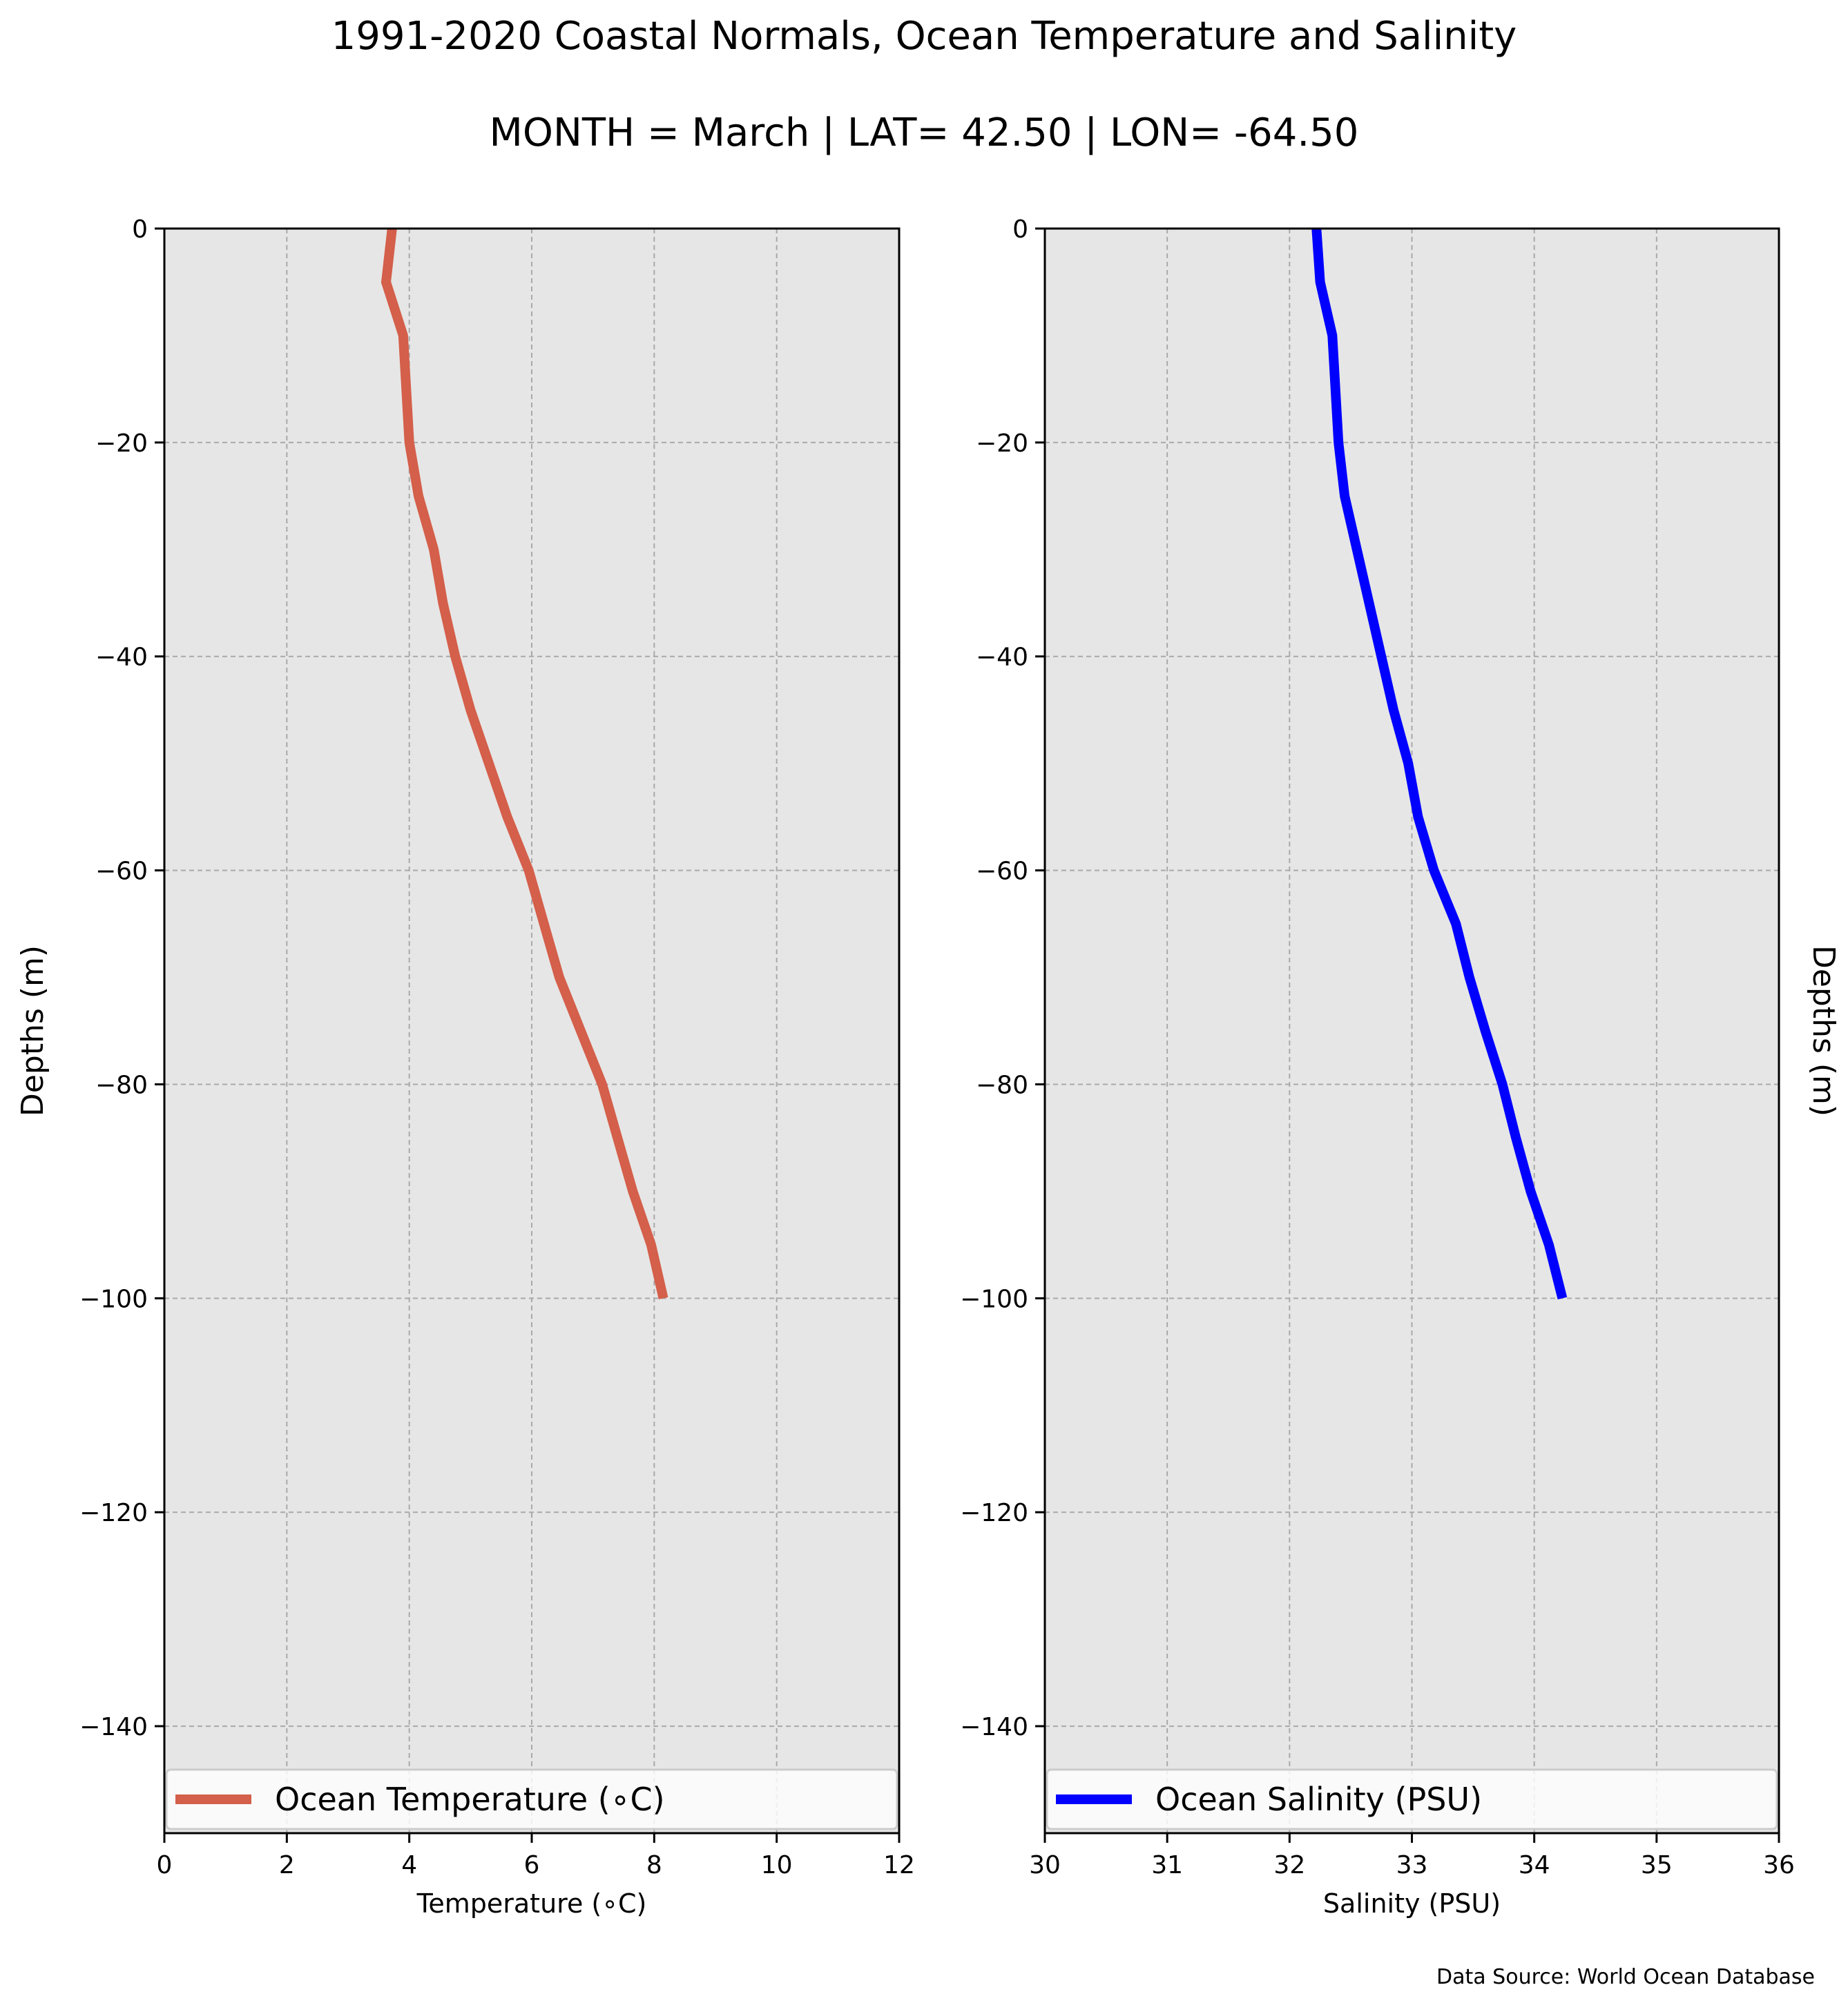 This screenshot has height=2003, width=1848. What do you see at coordinates (140, 230) in the screenshot?
I see `temperature-ytick-label-0: 0` at bounding box center [140, 230].